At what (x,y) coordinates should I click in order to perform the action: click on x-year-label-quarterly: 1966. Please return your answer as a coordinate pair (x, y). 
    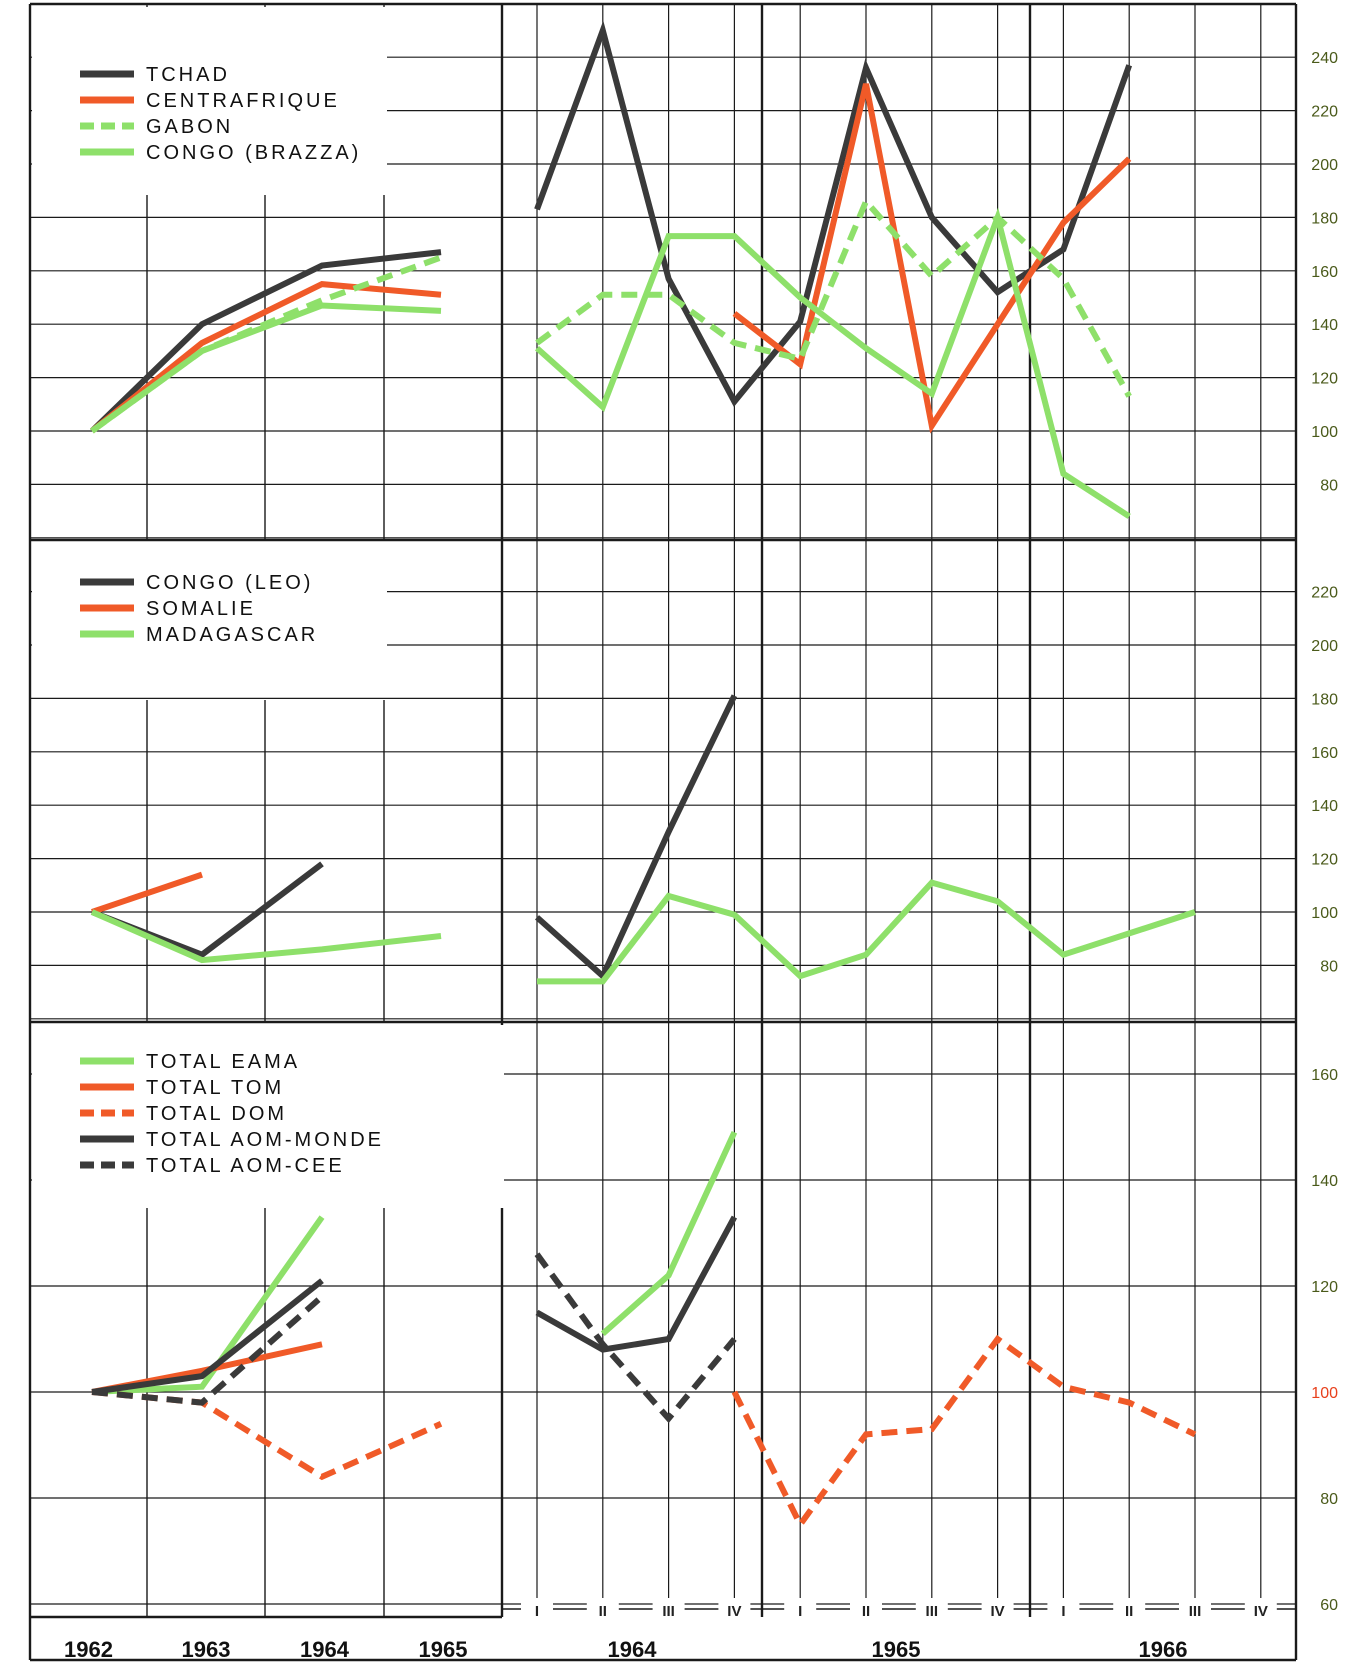
    Looking at the image, I should click on (1163, 1649).